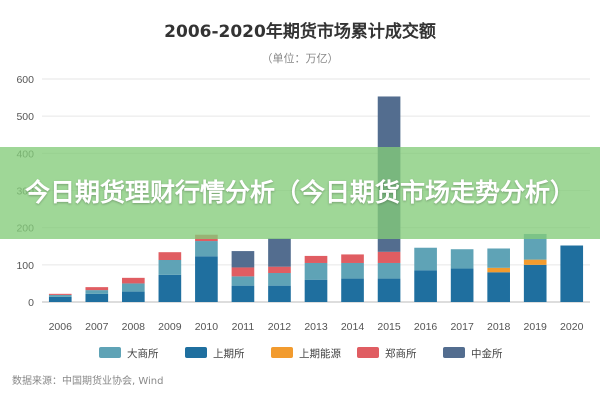 Image resolution: width=600 pixels, height=400 pixels. Describe the element at coordinates (353, 327) in the screenshot. I see `x-tick-label: 2014` at that location.